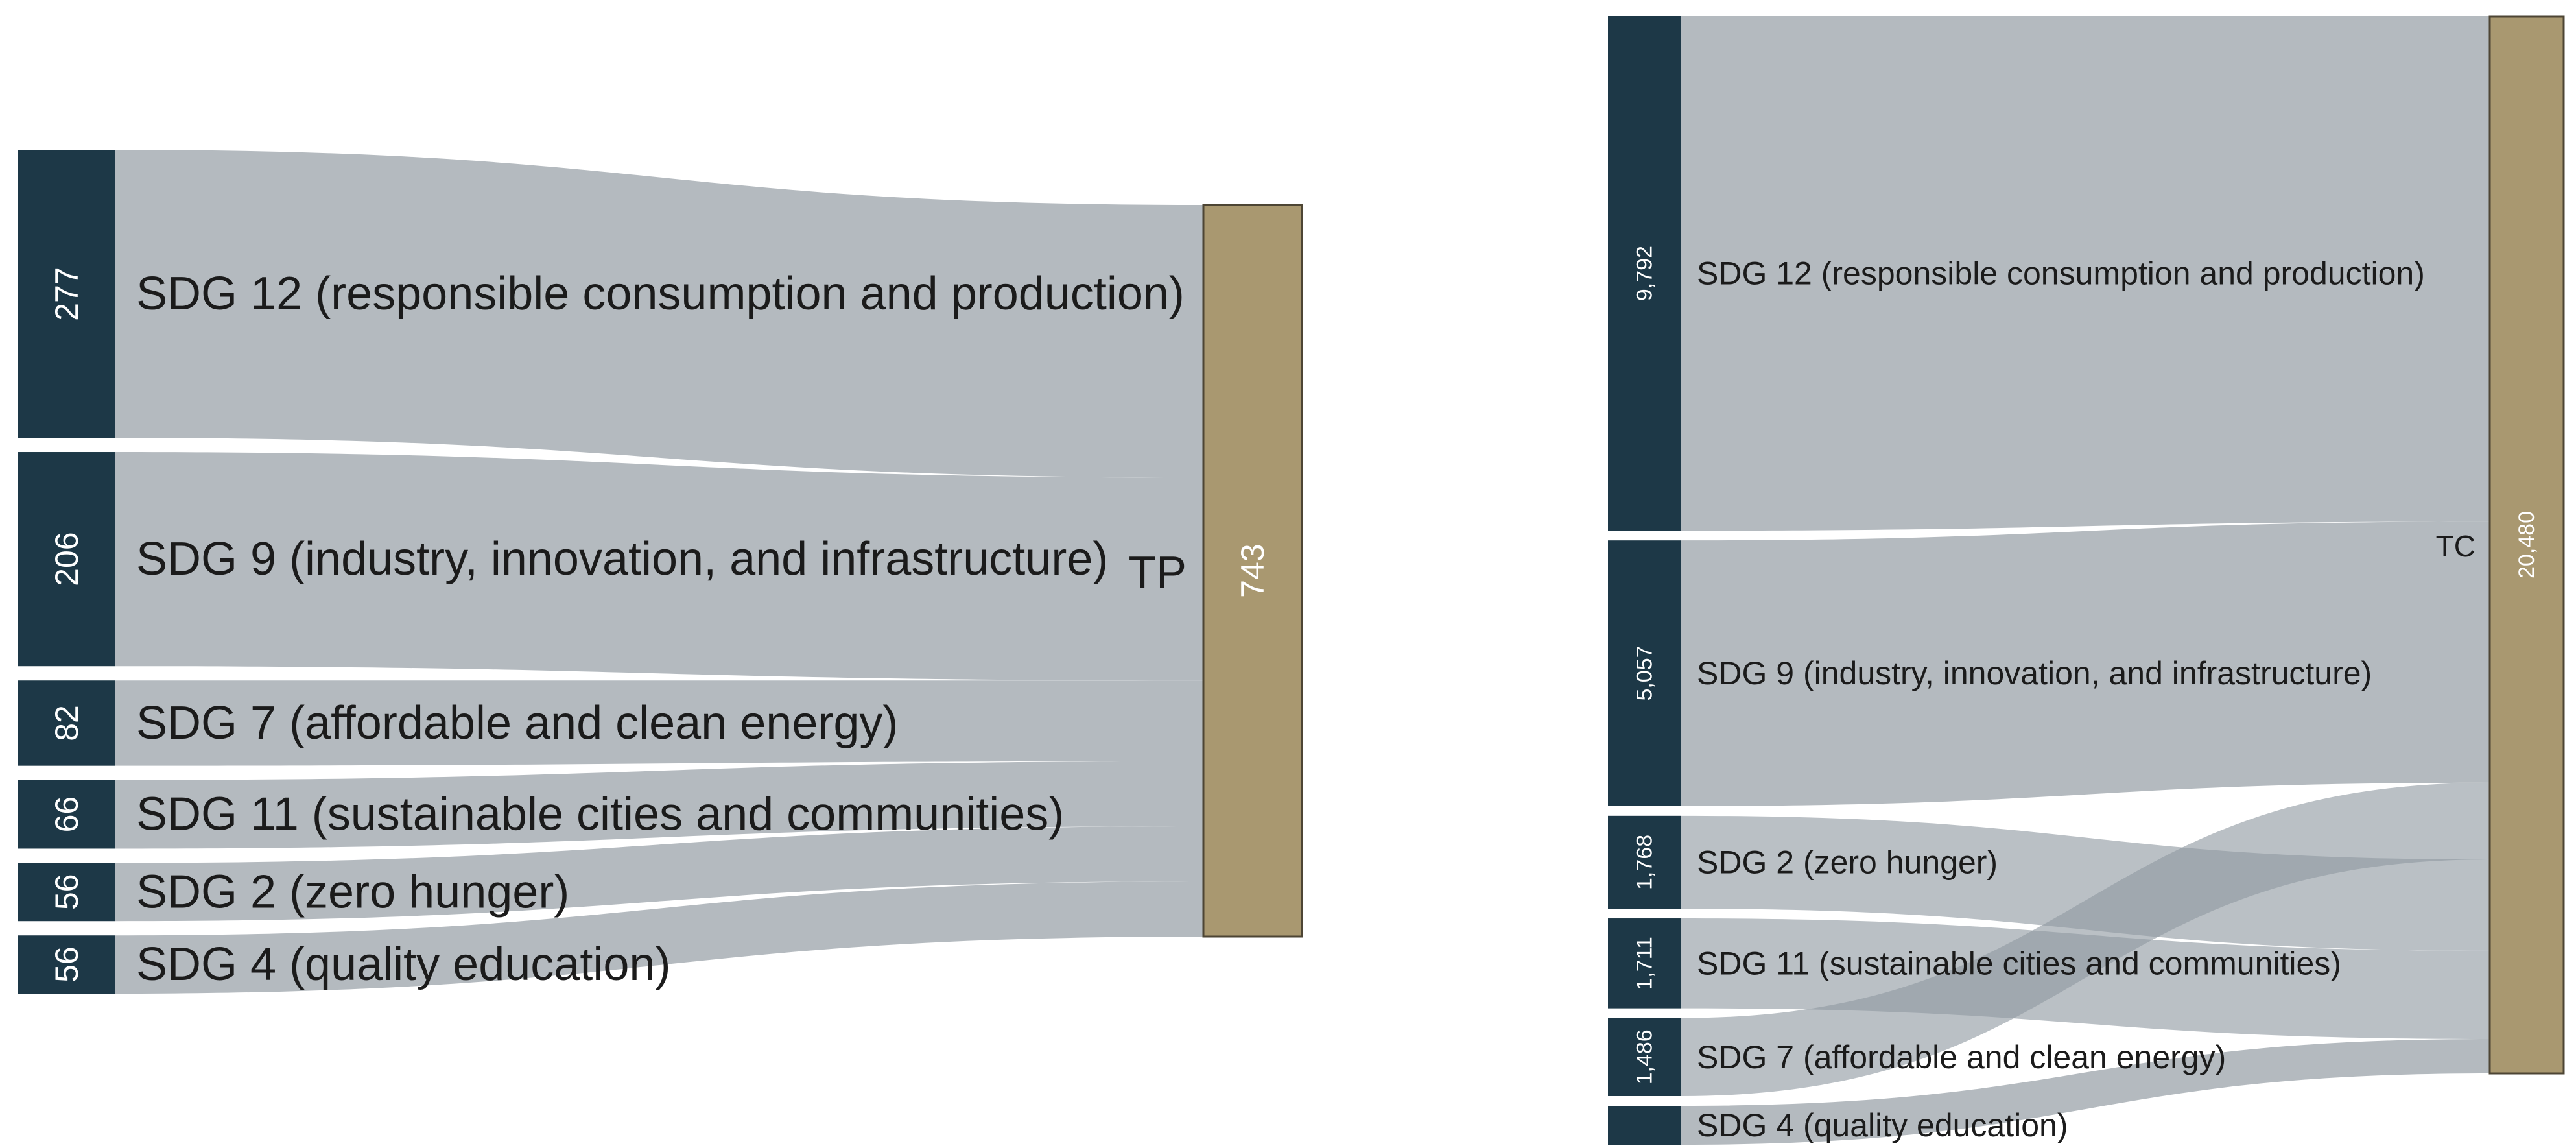  I want to click on target-node-group: 20,480 TC, so click(2500, 545).